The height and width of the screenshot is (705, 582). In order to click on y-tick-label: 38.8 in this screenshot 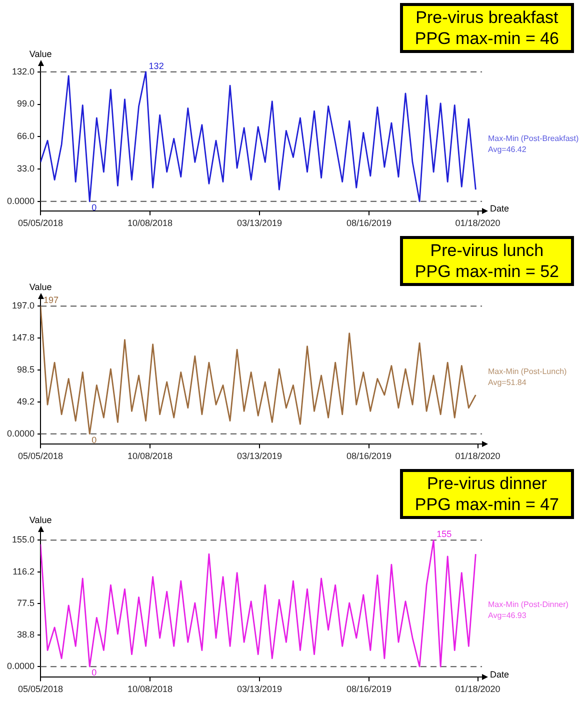, I will do `click(25, 634)`.